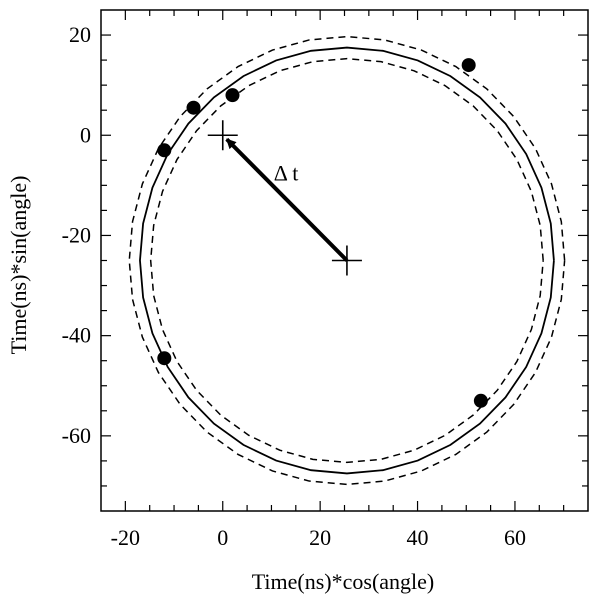  Describe the element at coordinates (222, 537) in the screenshot. I see `x-tick-label: 0` at that location.